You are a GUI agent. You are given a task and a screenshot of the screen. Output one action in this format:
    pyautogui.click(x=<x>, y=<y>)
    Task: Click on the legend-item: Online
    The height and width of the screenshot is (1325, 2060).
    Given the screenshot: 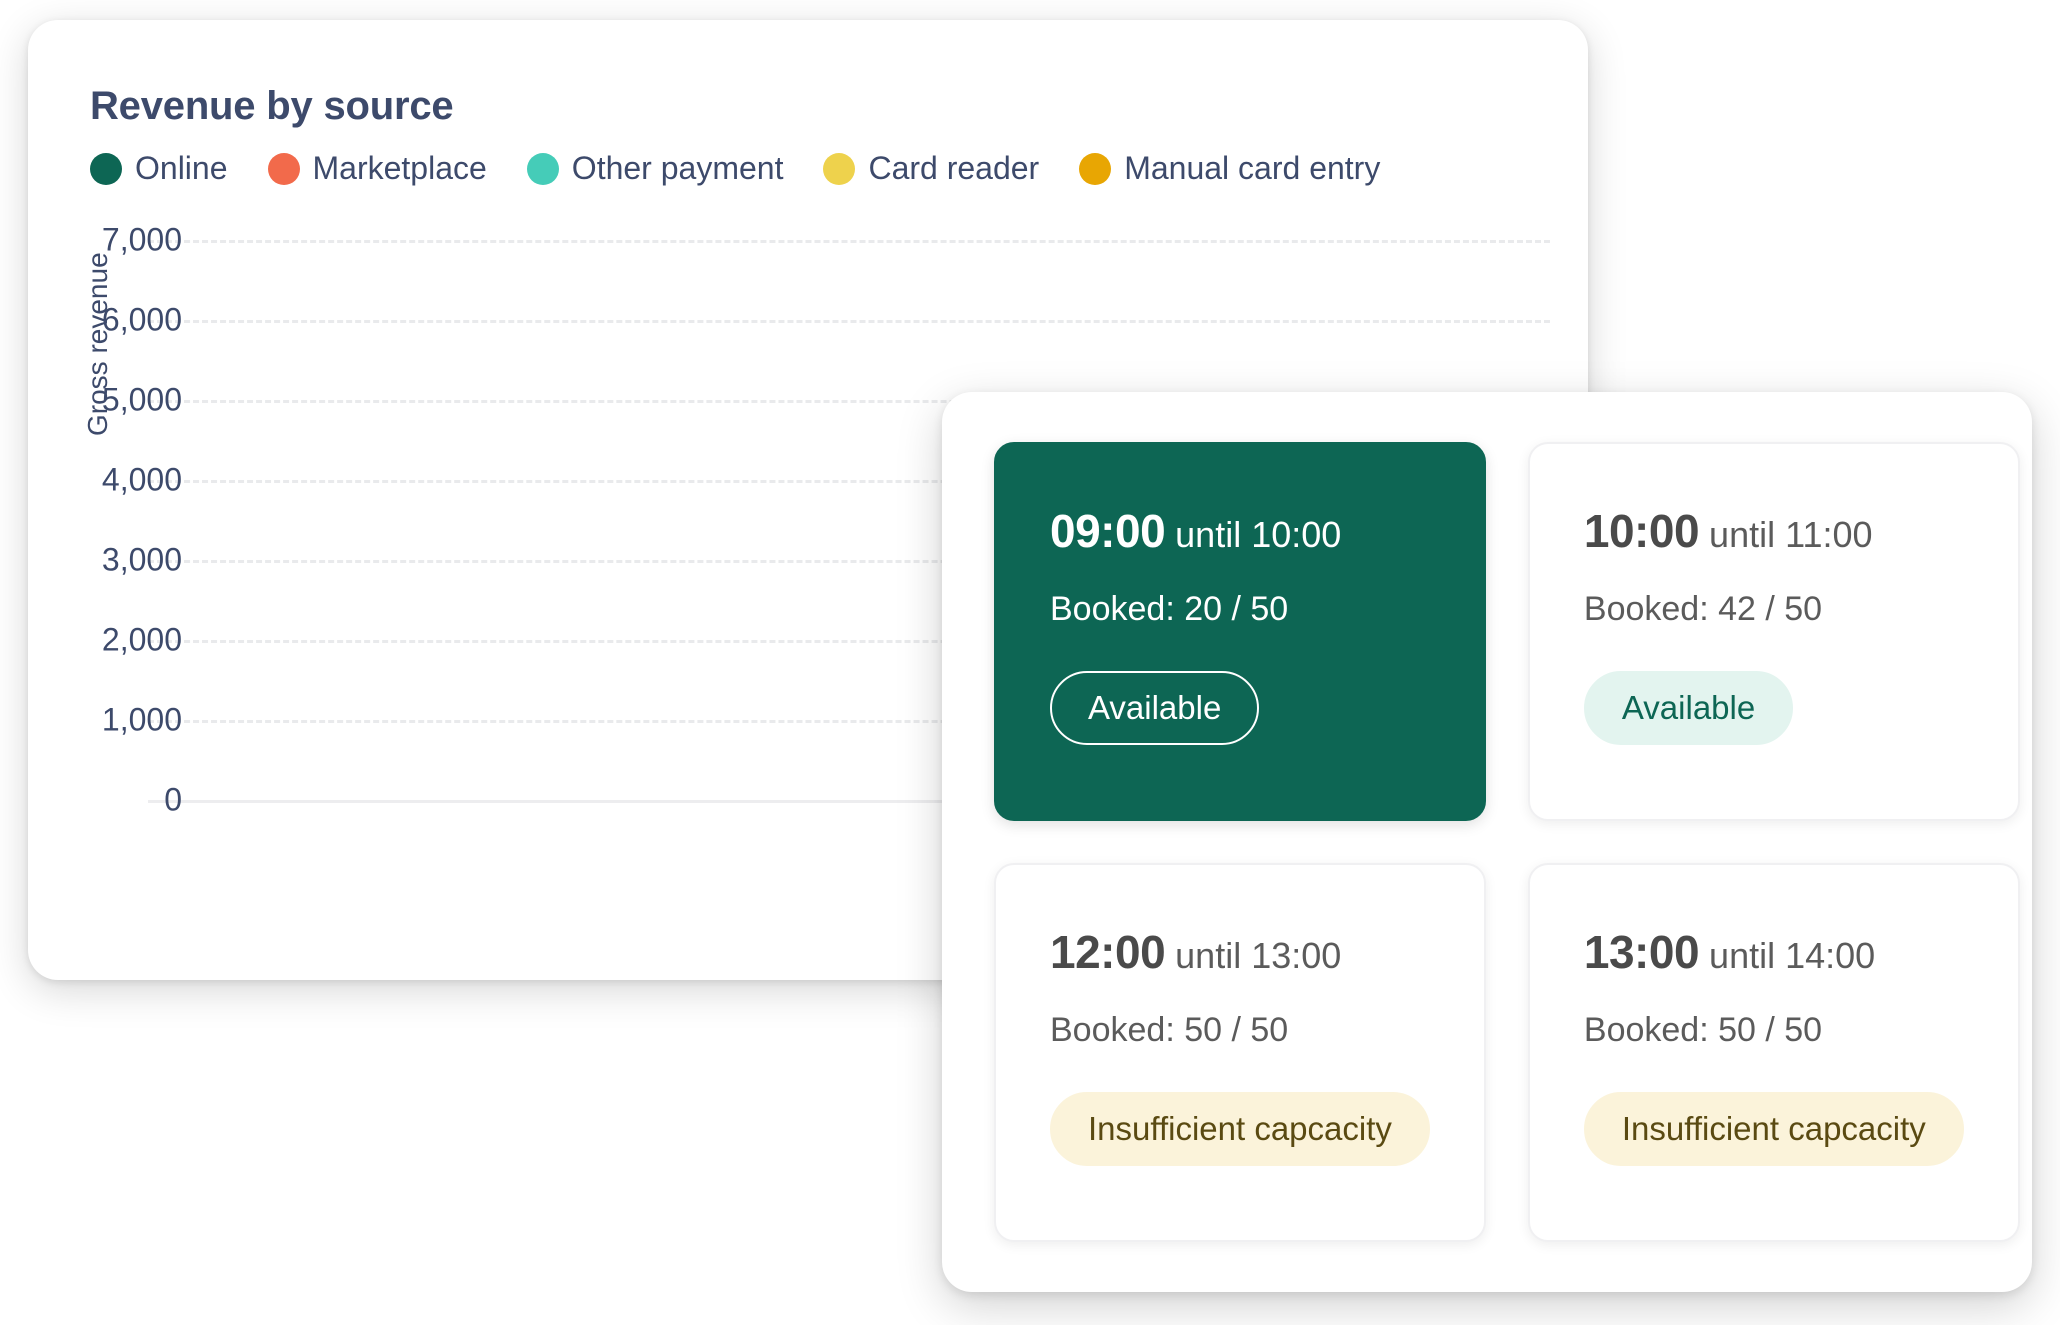 What is the action you would take?
    pyautogui.click(x=159, y=168)
    